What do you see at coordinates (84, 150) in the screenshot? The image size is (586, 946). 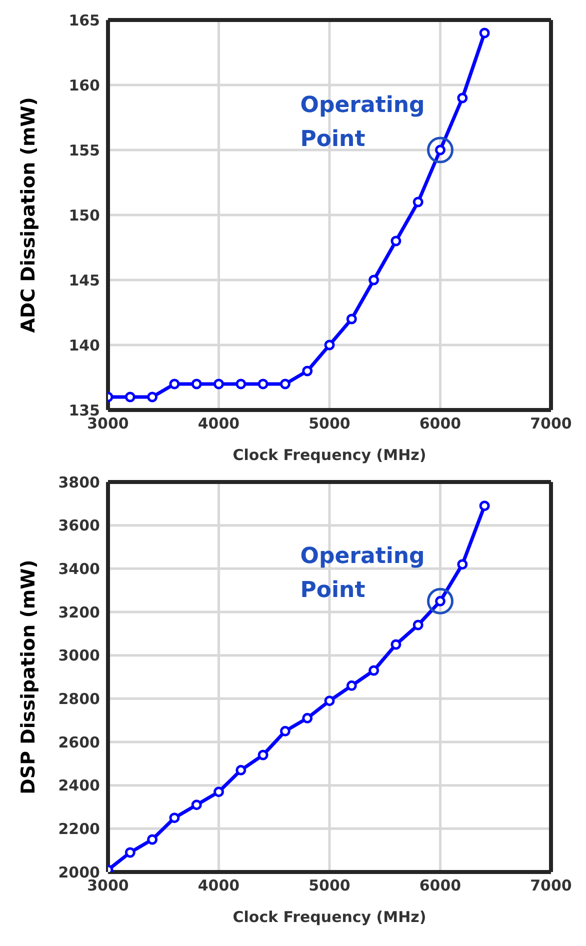 I see `y-tick-label: 155` at bounding box center [84, 150].